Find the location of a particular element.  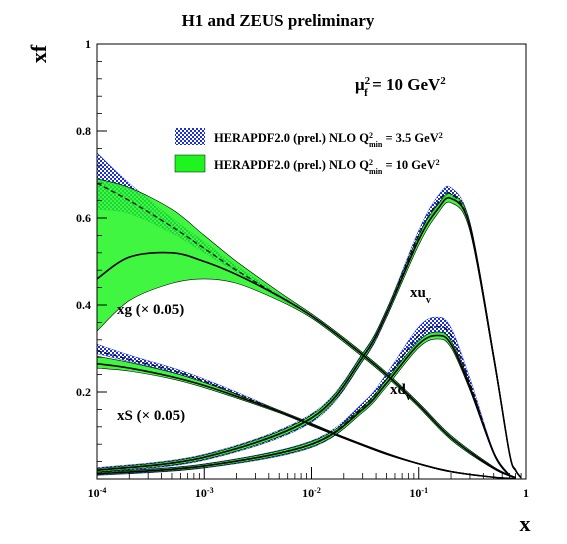

x-tick-label: 10⁻⁴ is located at coordinates (97, 493).